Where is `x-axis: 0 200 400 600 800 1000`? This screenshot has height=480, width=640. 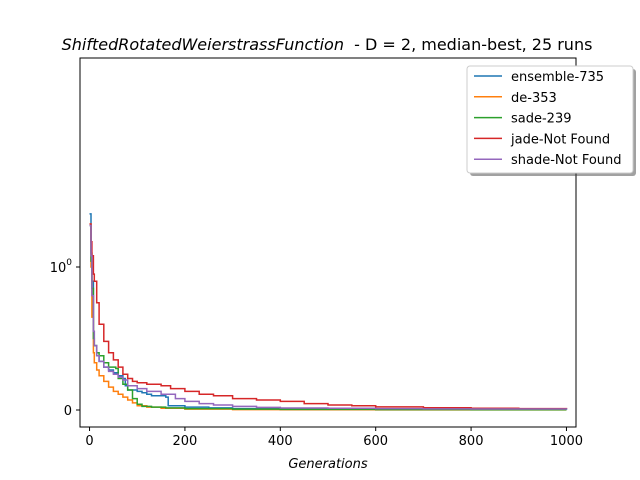
x-axis: 0 200 400 600 800 1000 is located at coordinates (334, 438).